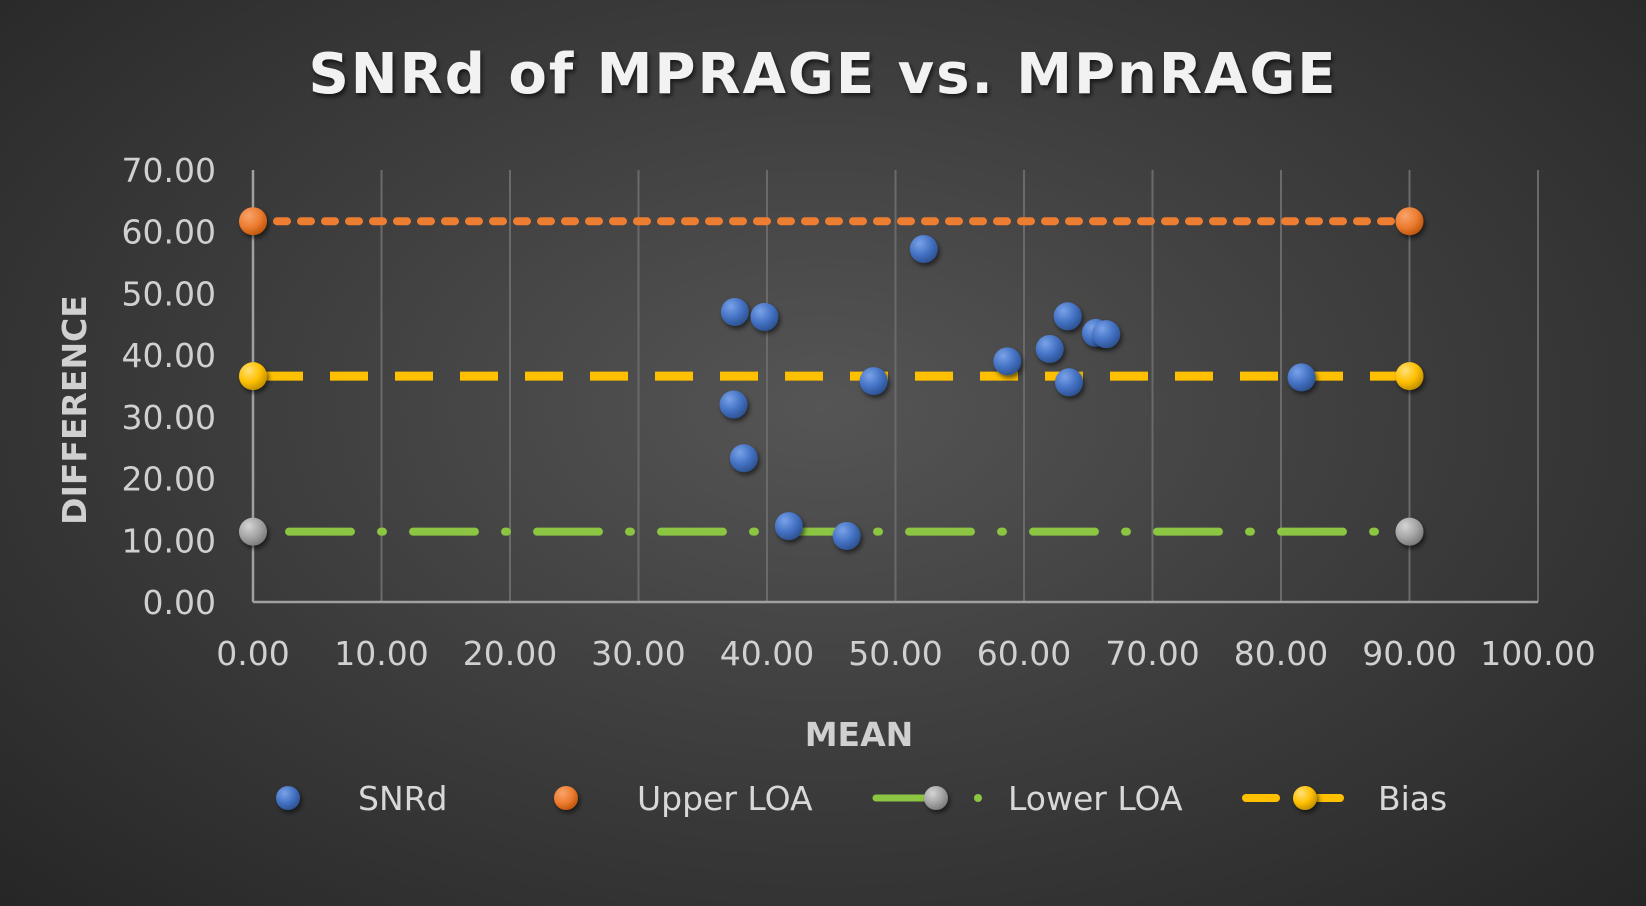 The image size is (1646, 906). I want to click on legend-marker-bias, so click(1305, 798).